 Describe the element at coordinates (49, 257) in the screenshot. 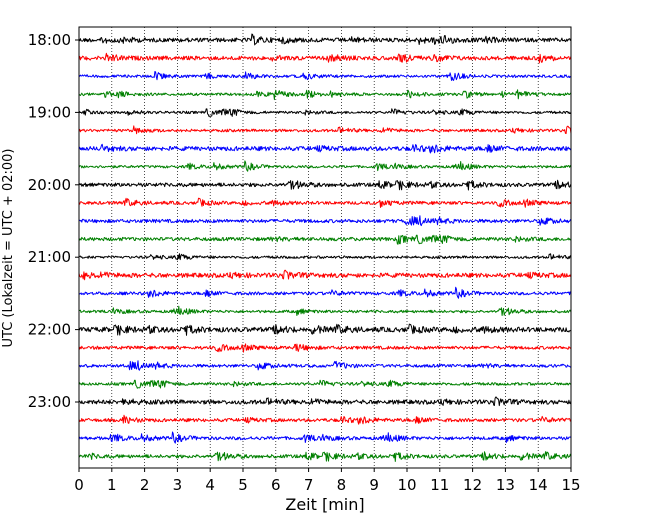

I see `y-tick-label: 21:00` at that location.